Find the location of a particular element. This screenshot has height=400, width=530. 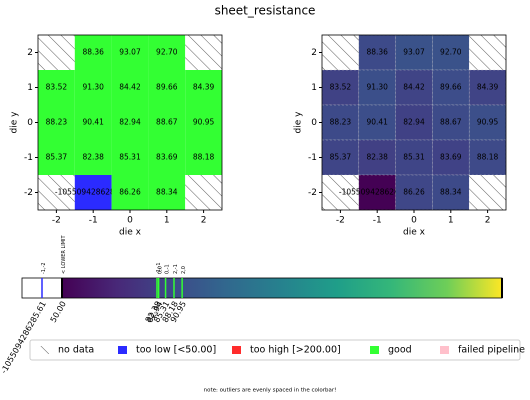

legend-box is located at coordinates (275, 350).